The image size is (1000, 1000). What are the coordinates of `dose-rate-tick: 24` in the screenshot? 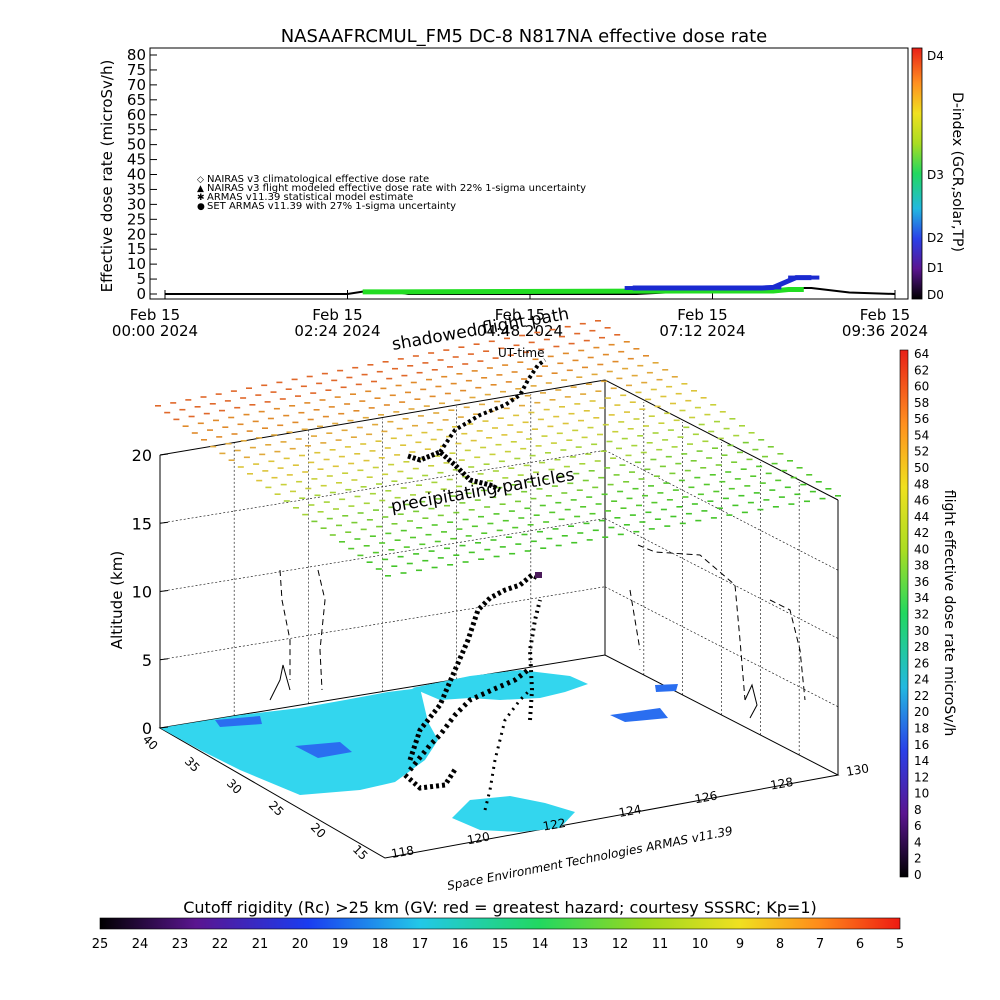 It's located at (921, 680).